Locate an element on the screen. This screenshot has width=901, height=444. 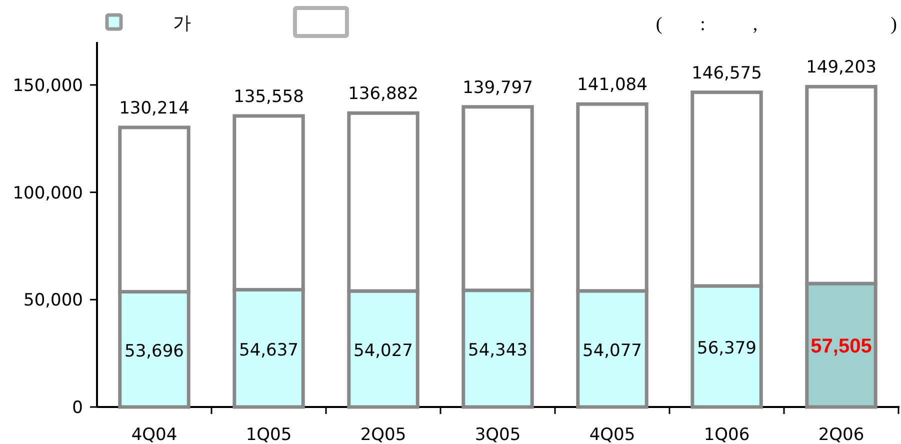
data-label: 57,505 is located at coordinates (841, 346).